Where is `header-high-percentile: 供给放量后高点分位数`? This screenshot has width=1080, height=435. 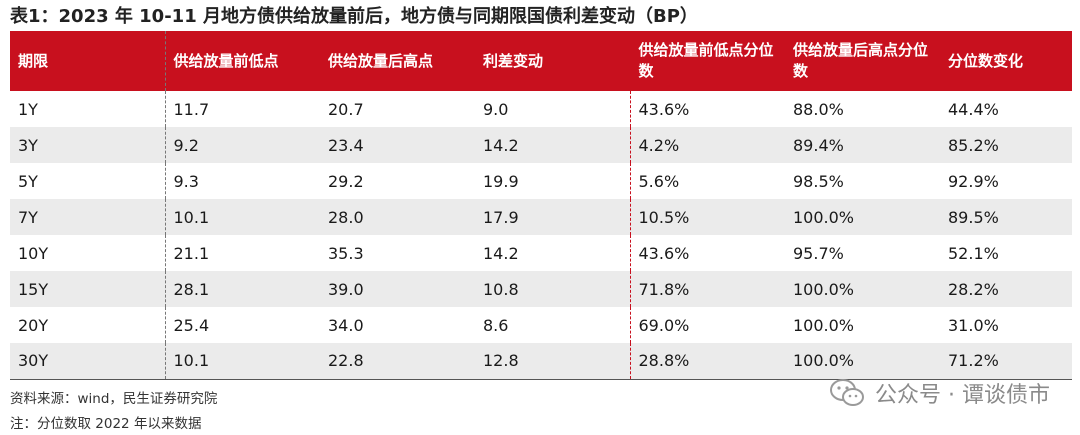
header-high-percentile: 供给放量后高点分位数 is located at coordinates (861, 60).